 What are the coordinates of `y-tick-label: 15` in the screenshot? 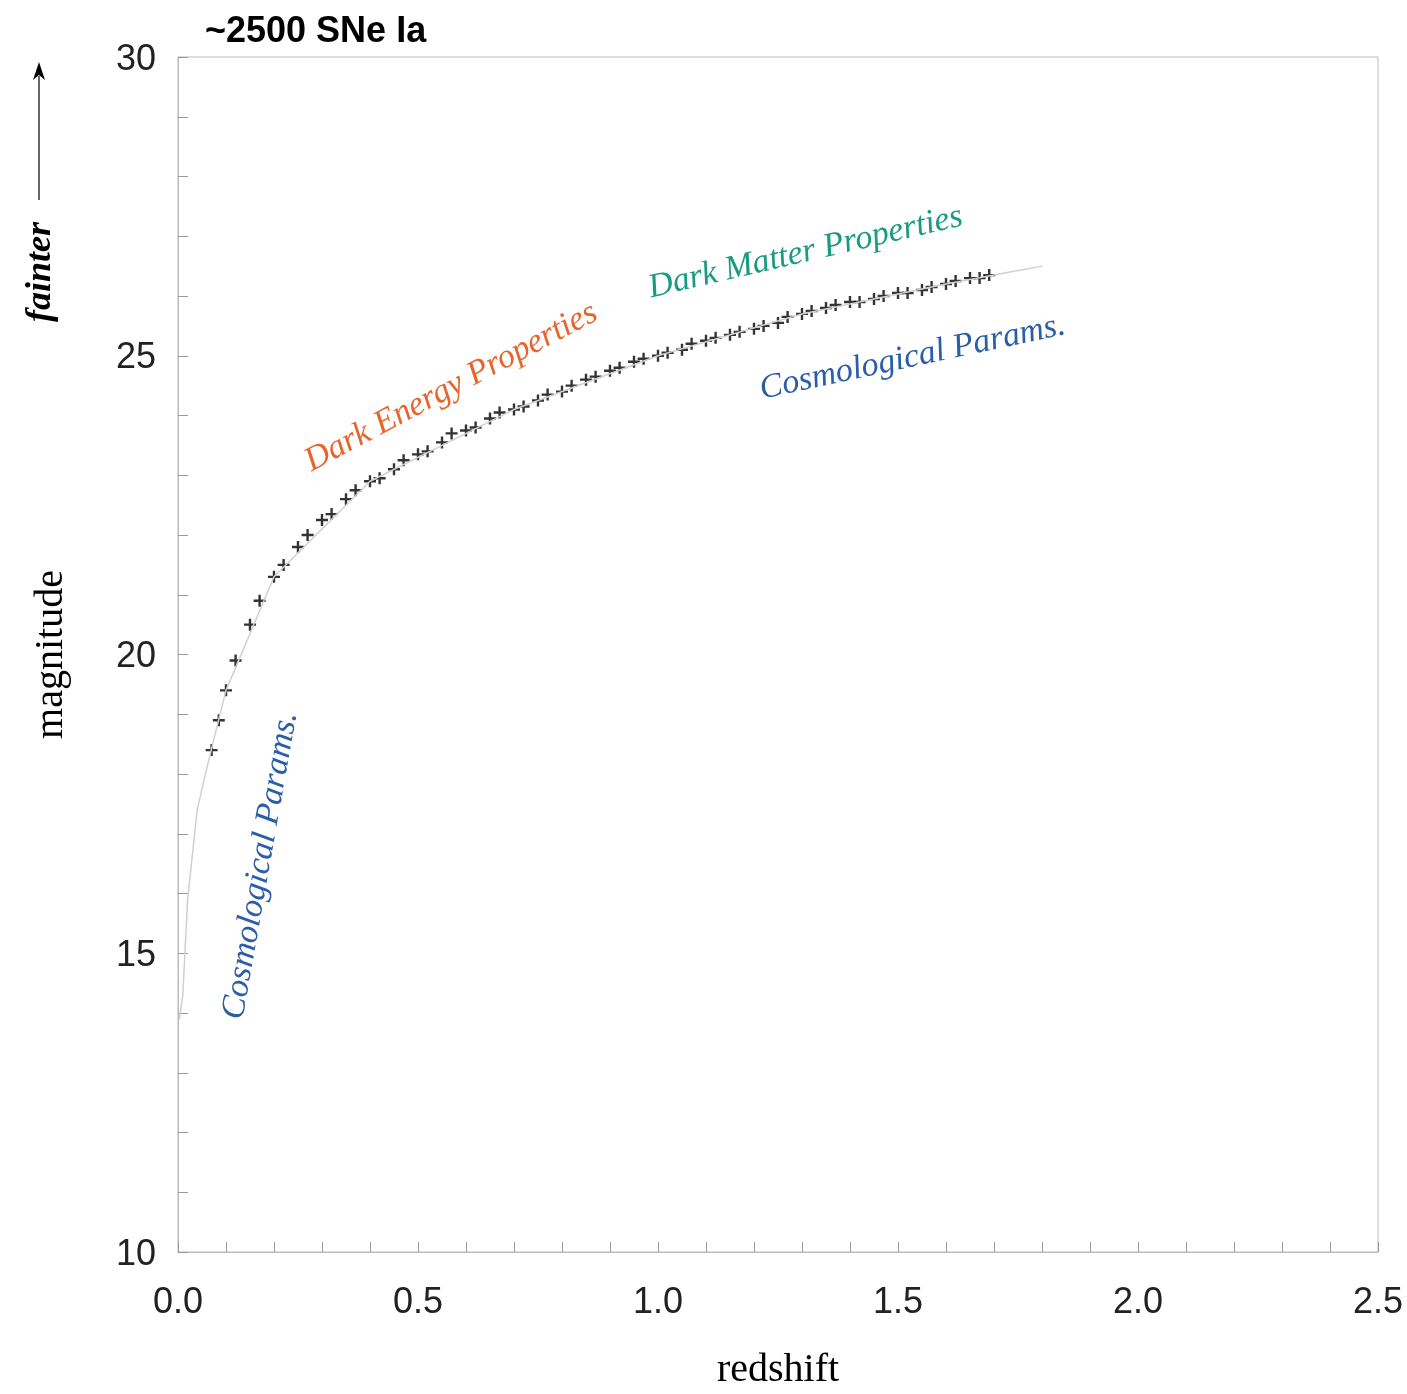 It's located at (135, 953).